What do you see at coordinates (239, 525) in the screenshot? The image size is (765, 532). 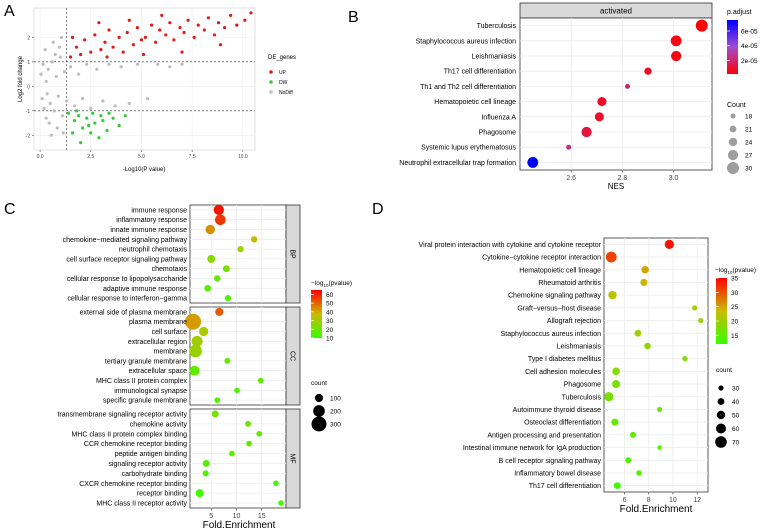 I see `go-x-label: Fold.Enrichment` at bounding box center [239, 525].